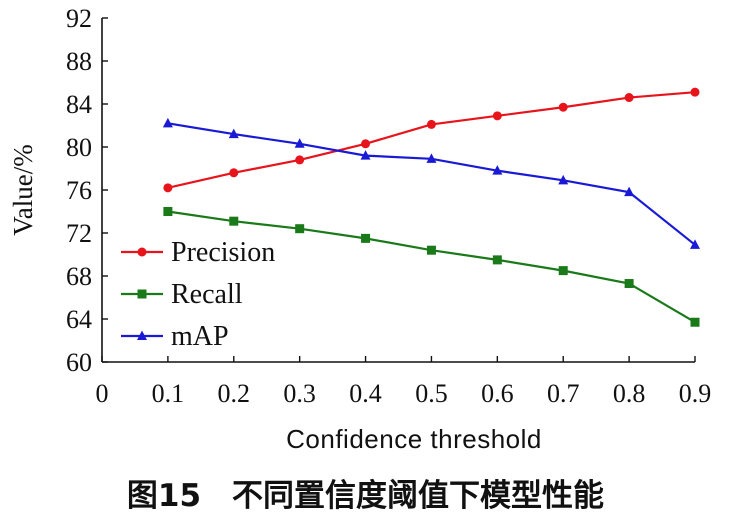 The height and width of the screenshot is (520, 731). What do you see at coordinates (695, 393) in the screenshot?
I see `x-tick-label: 0.9` at bounding box center [695, 393].